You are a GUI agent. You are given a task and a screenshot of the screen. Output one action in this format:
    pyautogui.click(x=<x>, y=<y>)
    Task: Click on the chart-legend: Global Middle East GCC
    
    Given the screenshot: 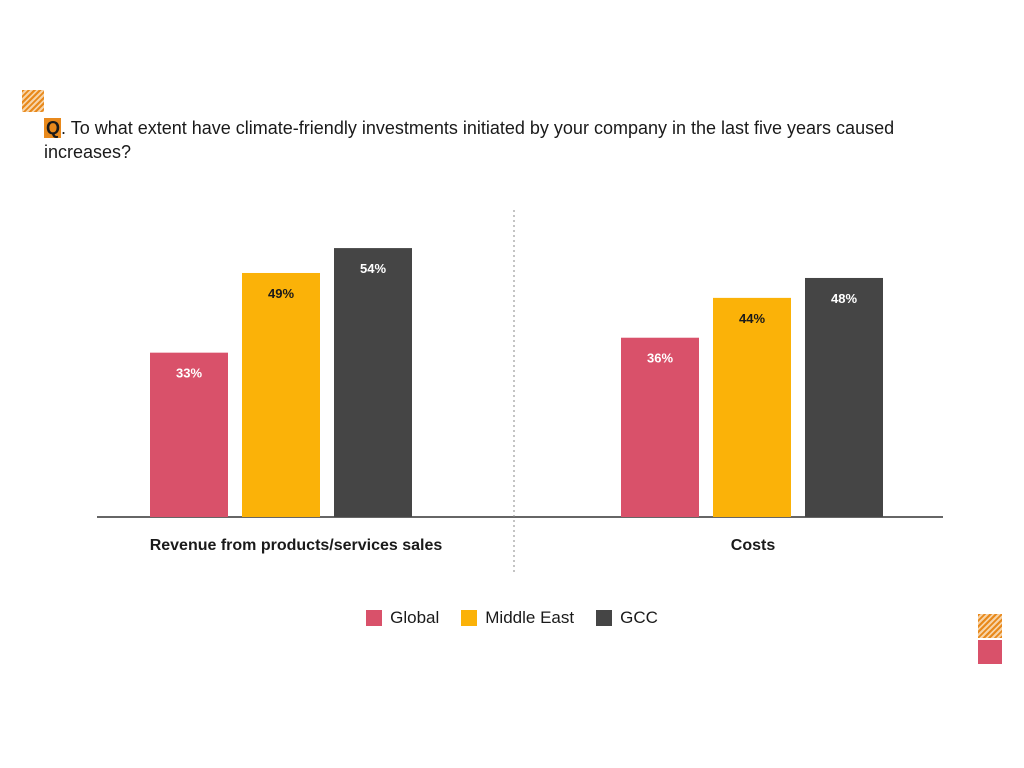 What is the action you would take?
    pyautogui.click(x=512, y=618)
    